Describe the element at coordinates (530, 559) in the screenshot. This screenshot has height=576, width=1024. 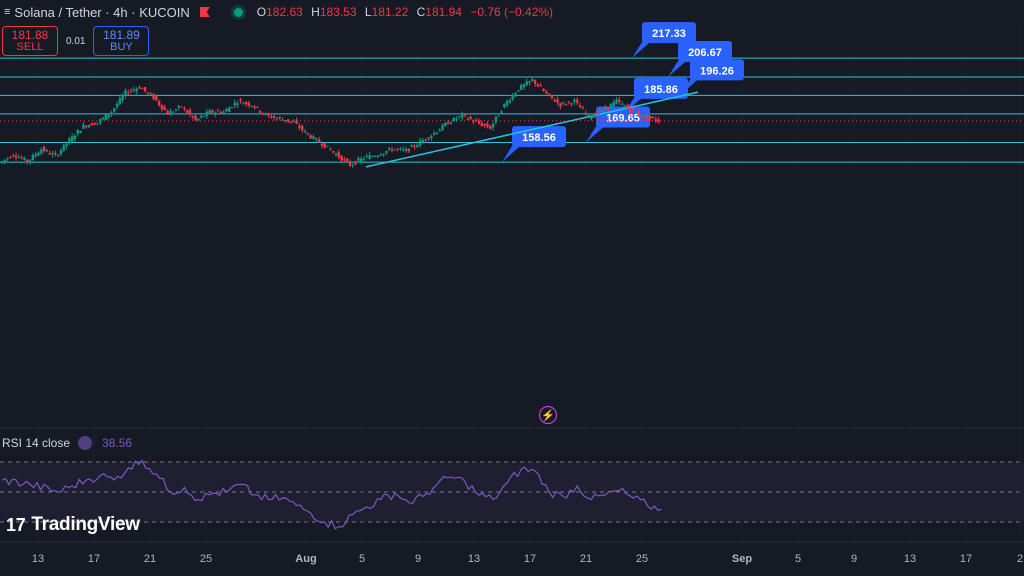
I see `x-tick-label: 17` at that location.